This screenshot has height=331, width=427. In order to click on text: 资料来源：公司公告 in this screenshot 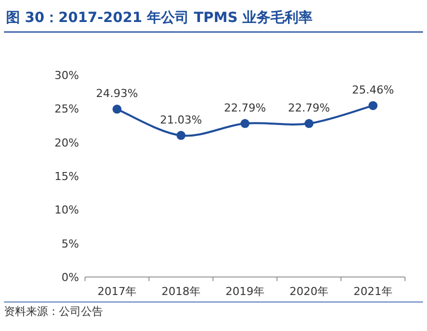, I will do `click(53, 311)`.